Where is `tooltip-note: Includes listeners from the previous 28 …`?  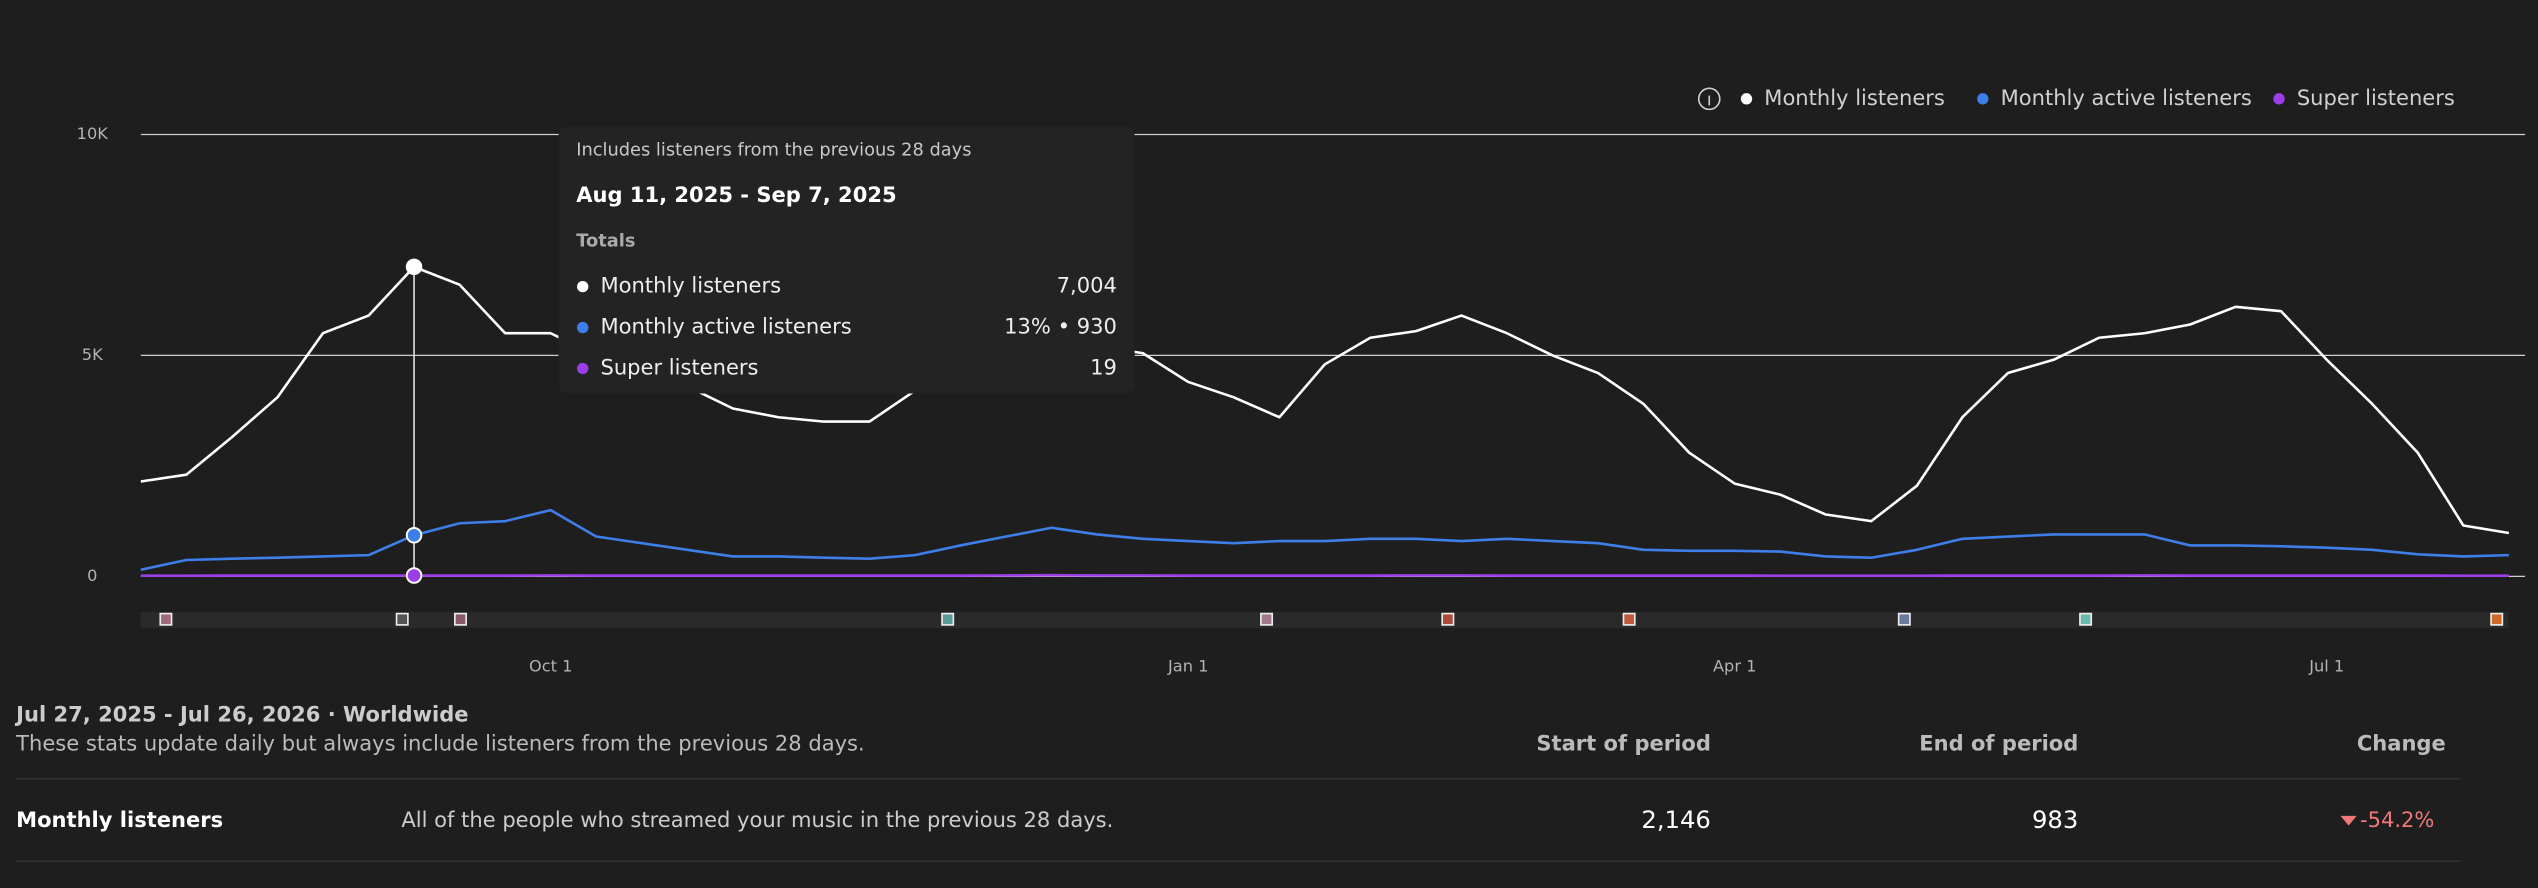 tooltip-note: Includes listeners from the previous 28 … is located at coordinates (773, 150).